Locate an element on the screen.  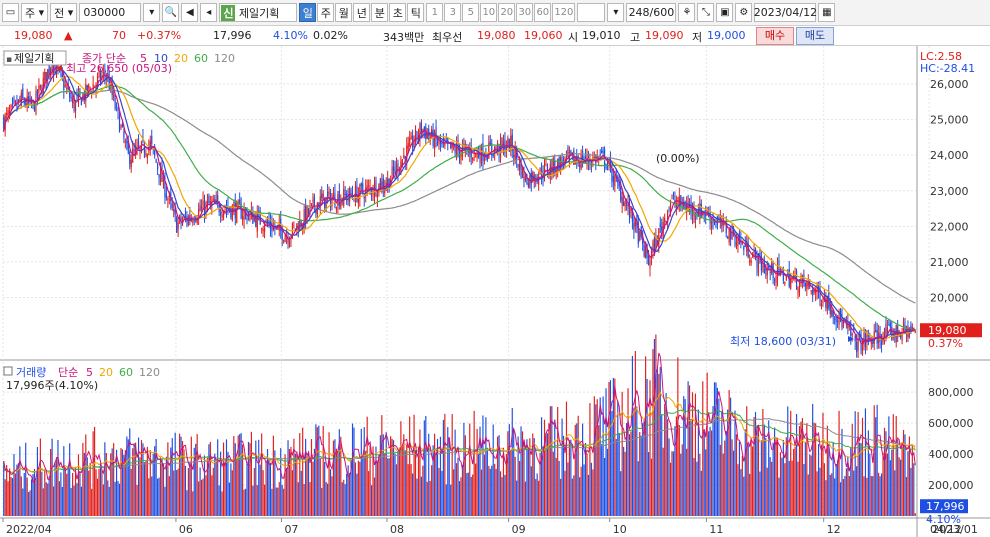
up-arrow-icon: ▲ is located at coordinates (68, 35).